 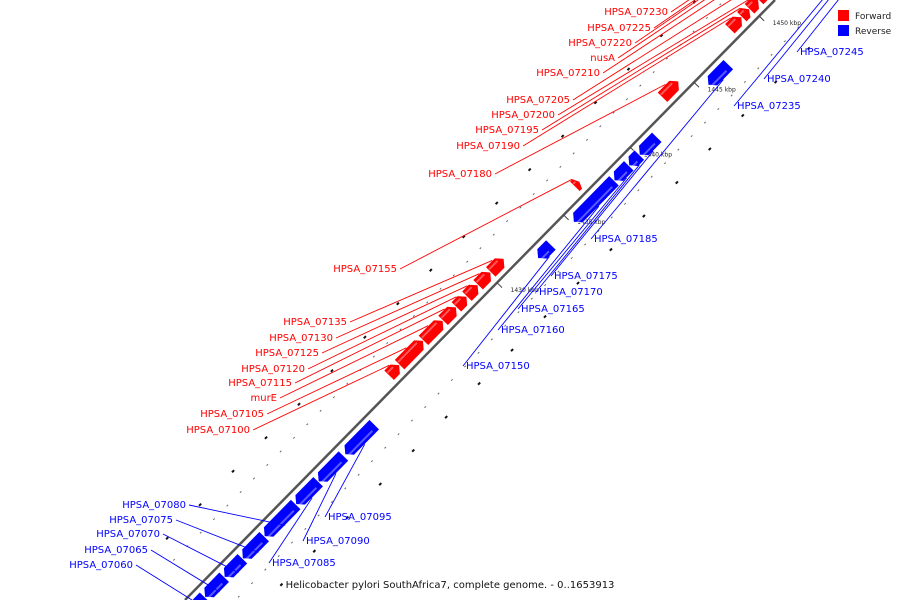 I want to click on gene-label: nusA, so click(x=602, y=58).